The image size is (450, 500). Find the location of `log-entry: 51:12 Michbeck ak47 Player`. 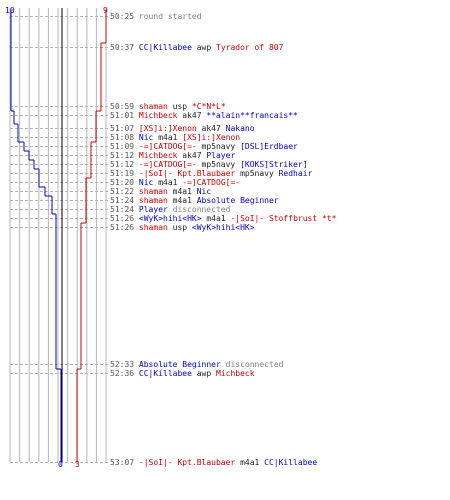

log-entry: 51:12 Michbeck ak47 Player is located at coordinates (172, 155).